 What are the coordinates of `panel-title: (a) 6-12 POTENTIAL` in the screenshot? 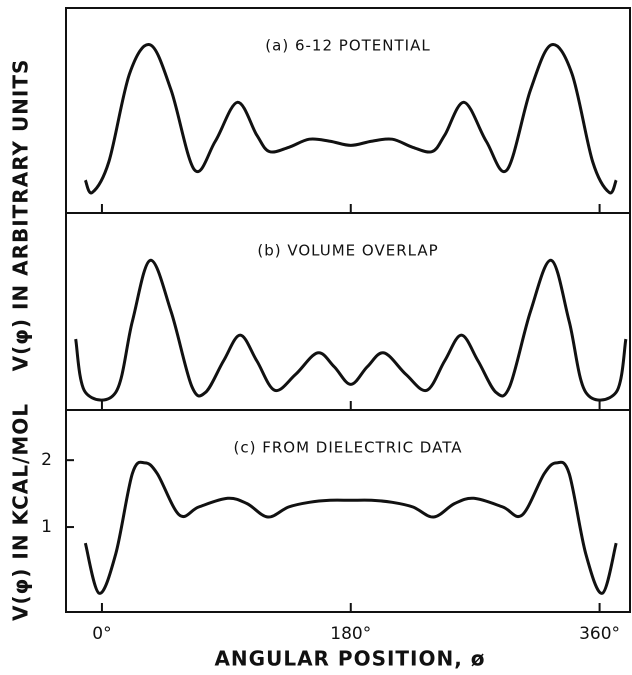 It's located at (347, 46).